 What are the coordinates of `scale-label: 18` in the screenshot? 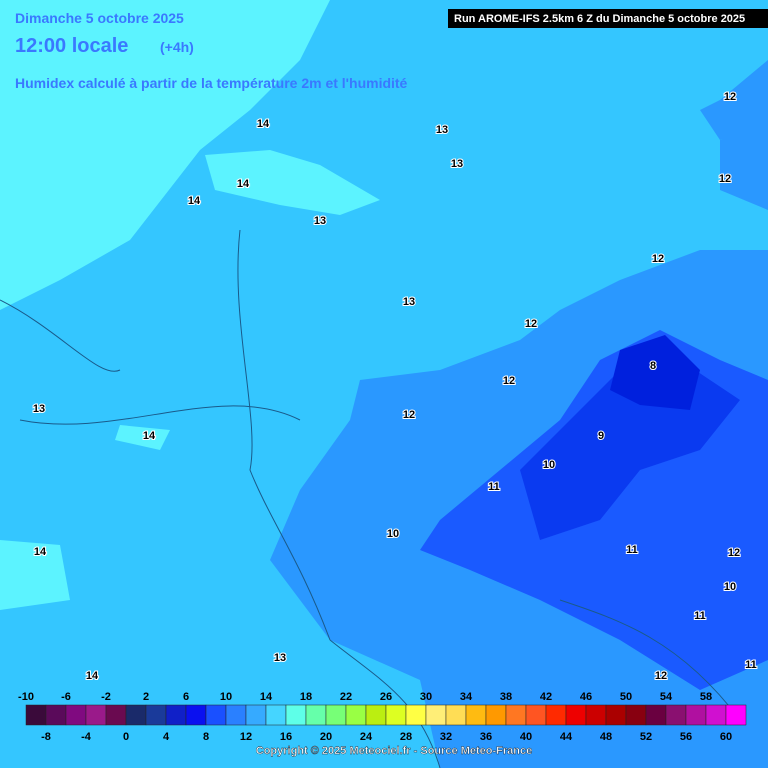 It's located at (306, 697).